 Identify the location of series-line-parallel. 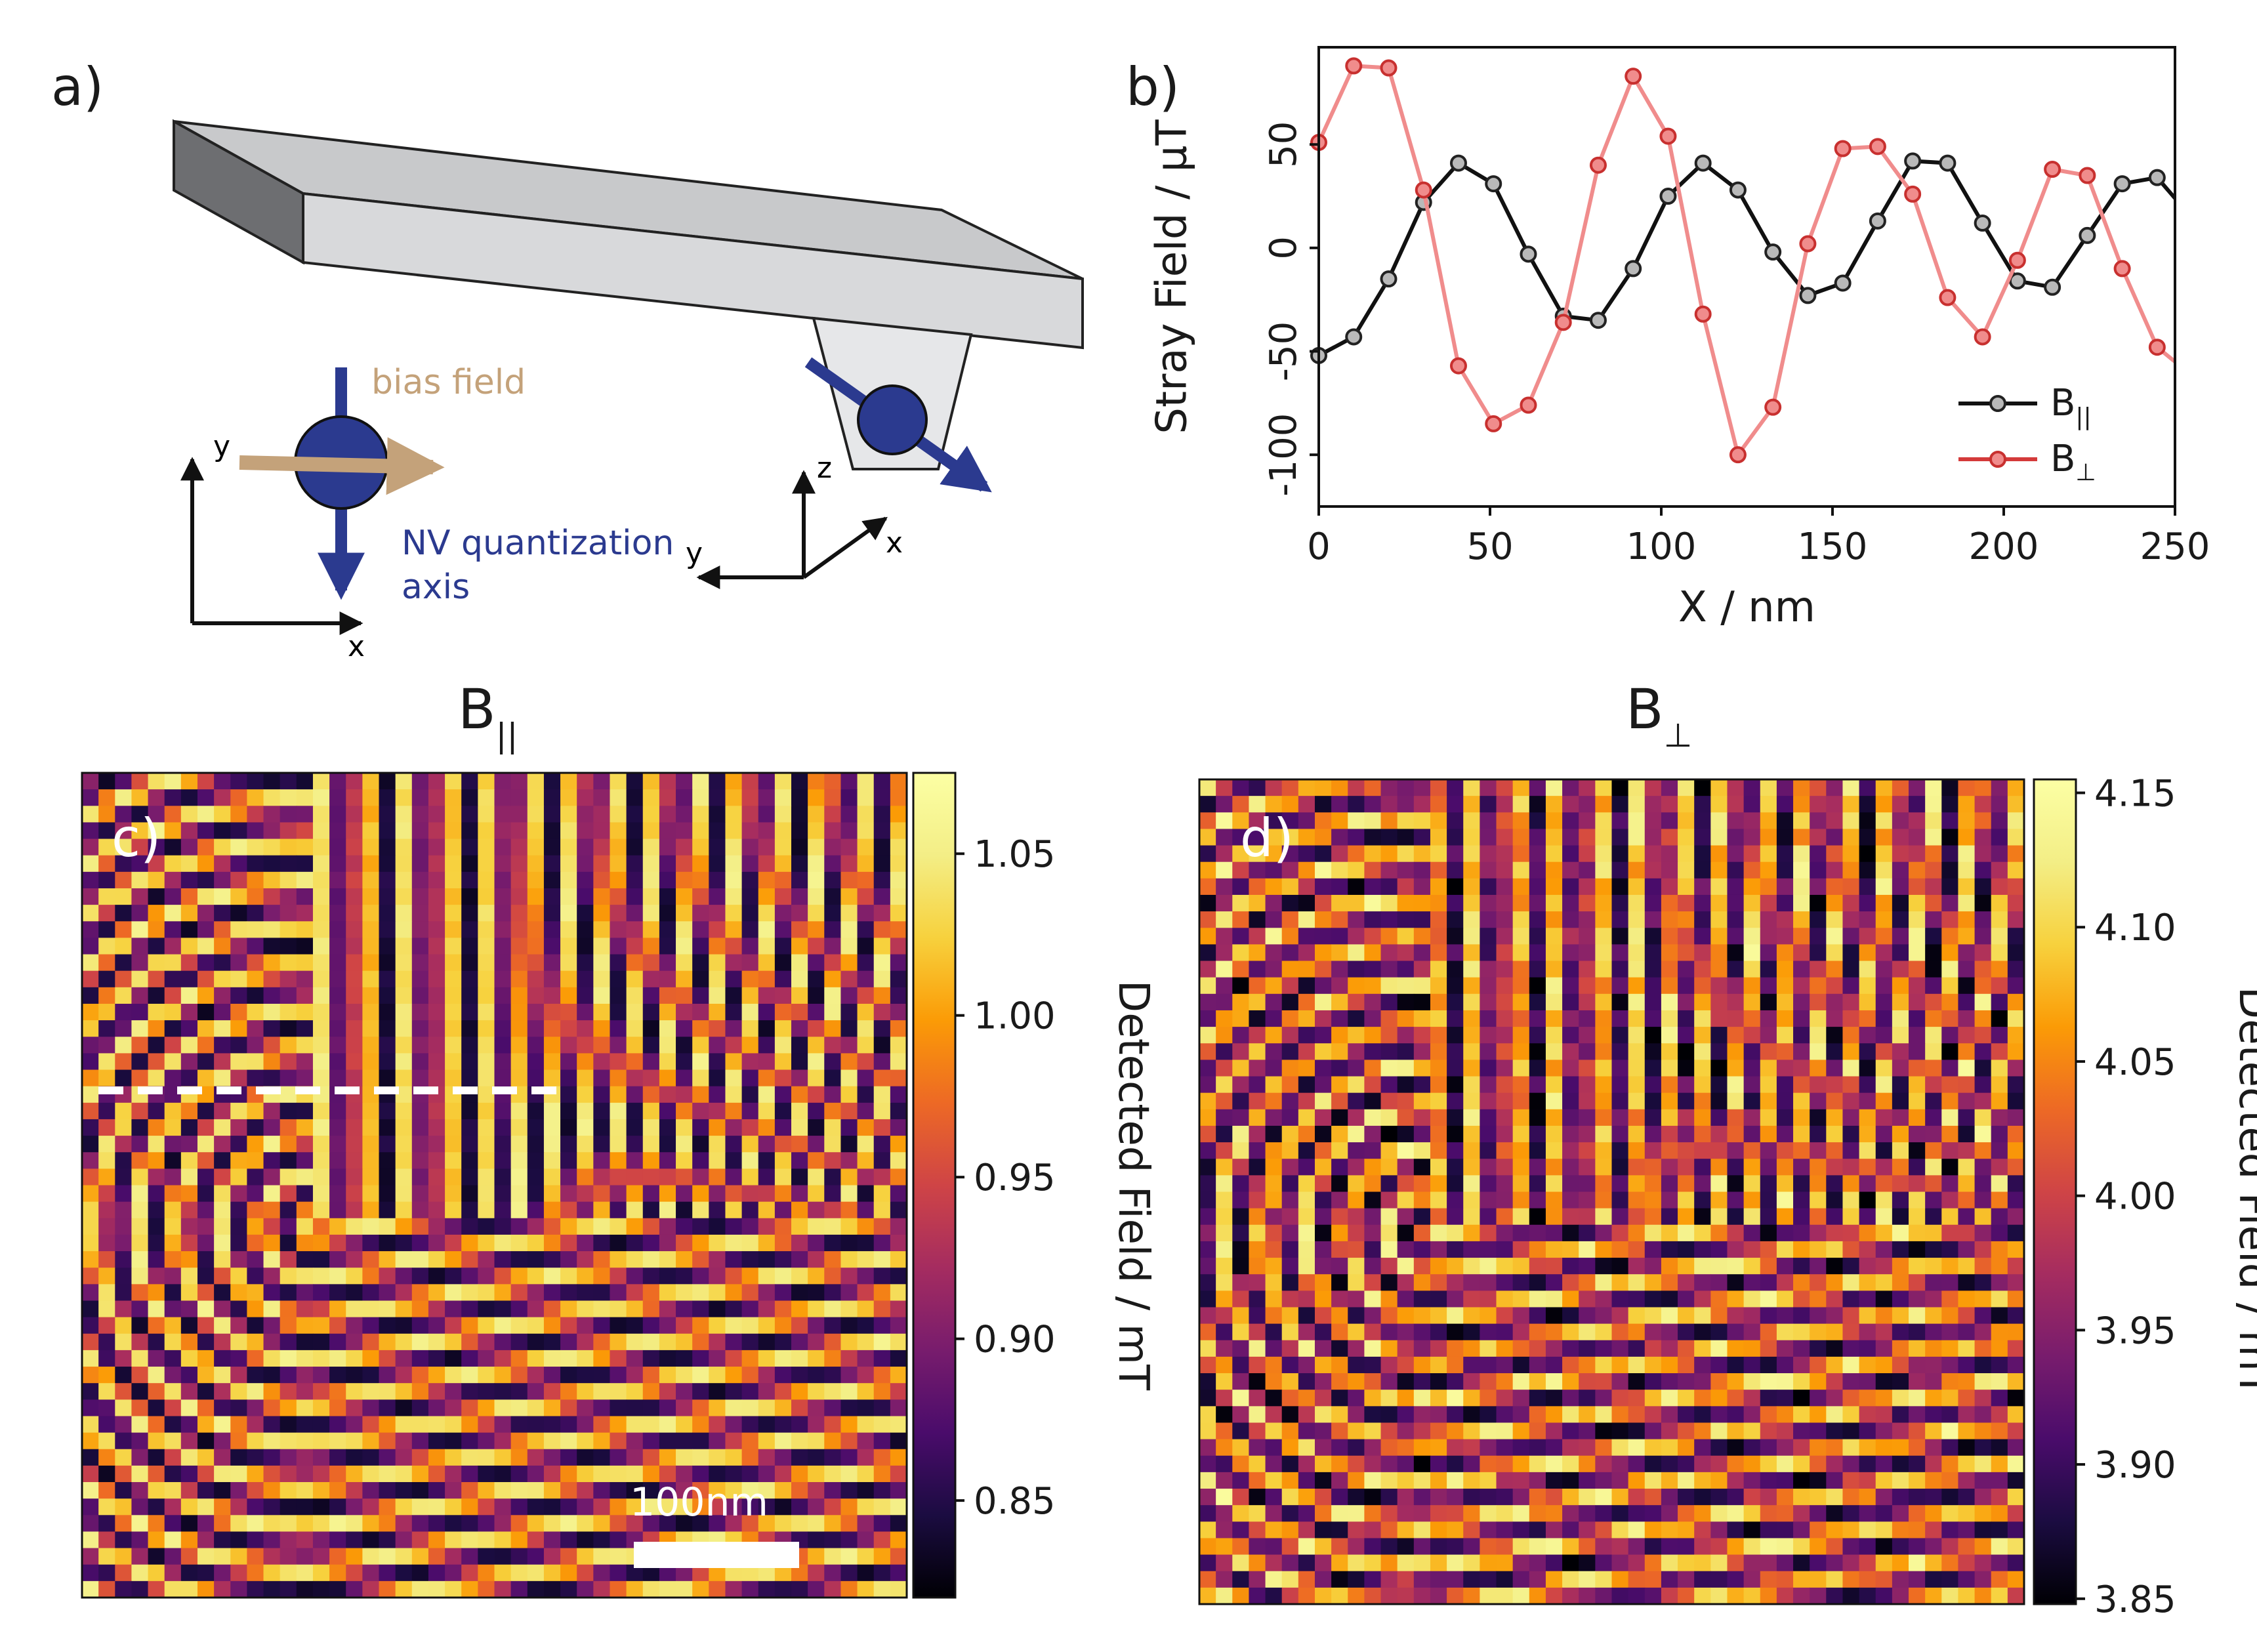
(1747, 258).